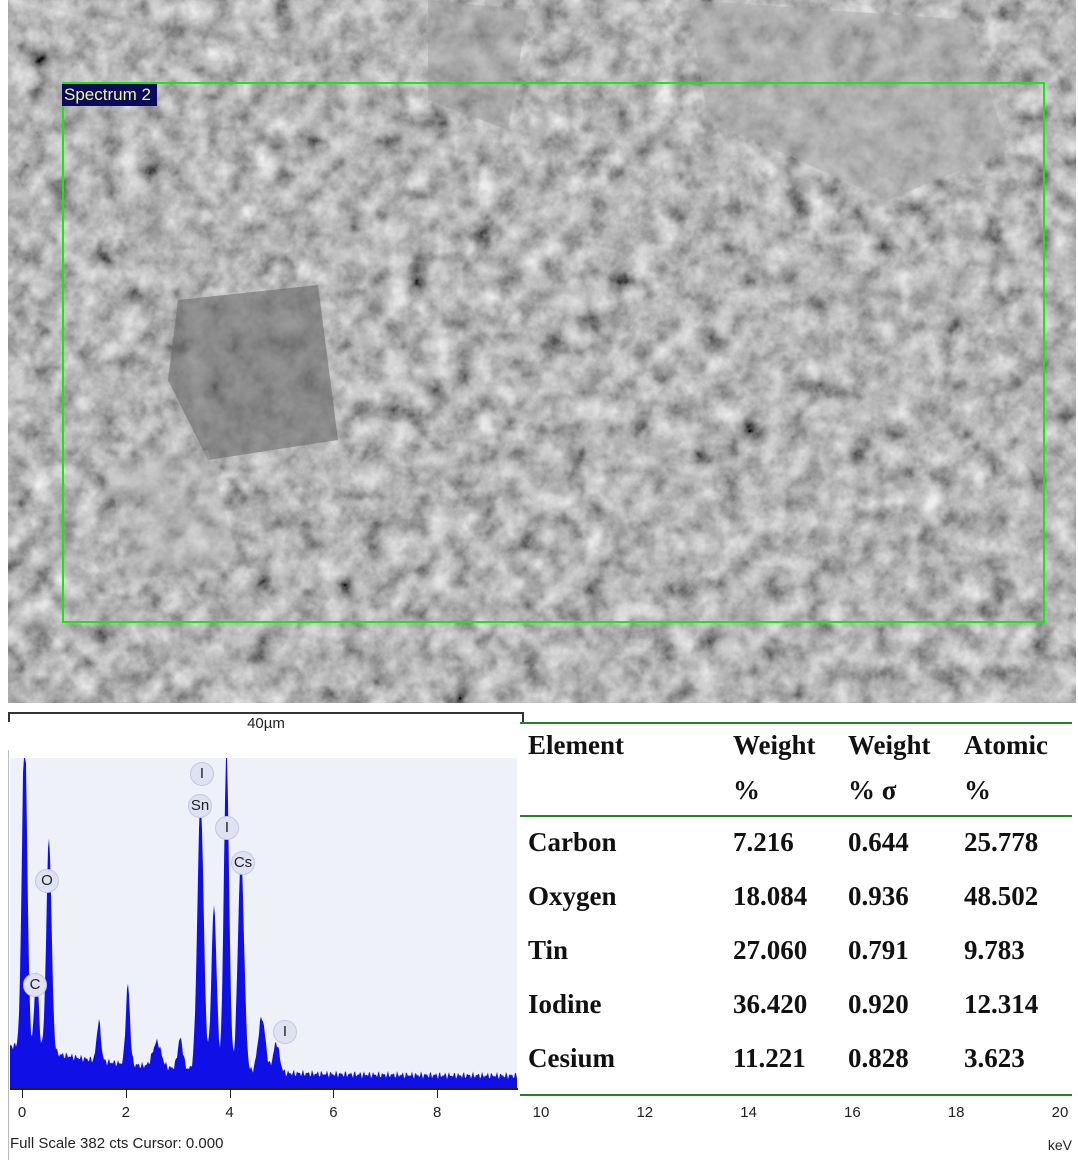 The height and width of the screenshot is (1163, 1078). Describe the element at coordinates (878, 950) in the screenshot. I see `table-cell: 0.791` at that location.